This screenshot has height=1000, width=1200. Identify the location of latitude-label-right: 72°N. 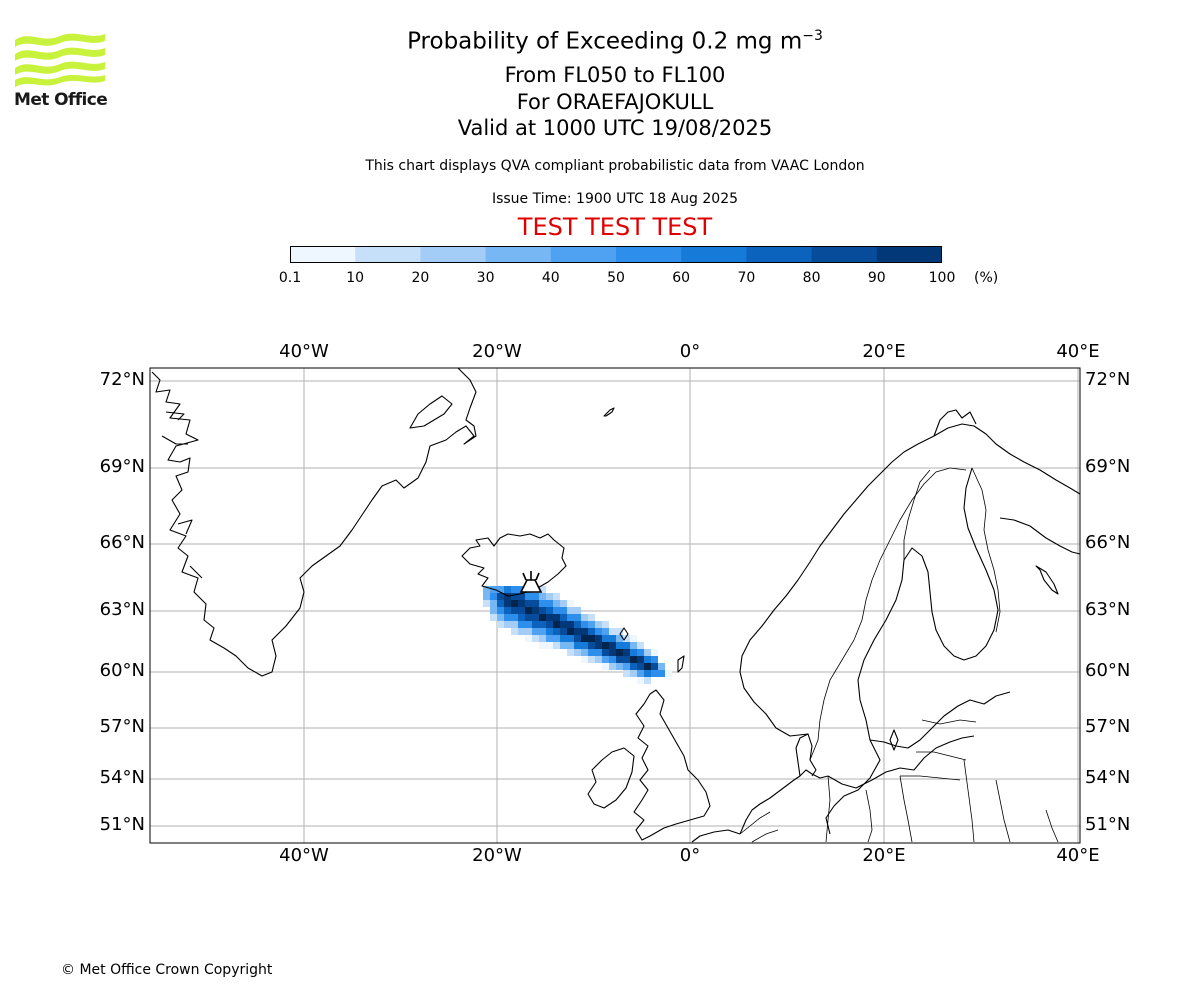
(1108, 379).